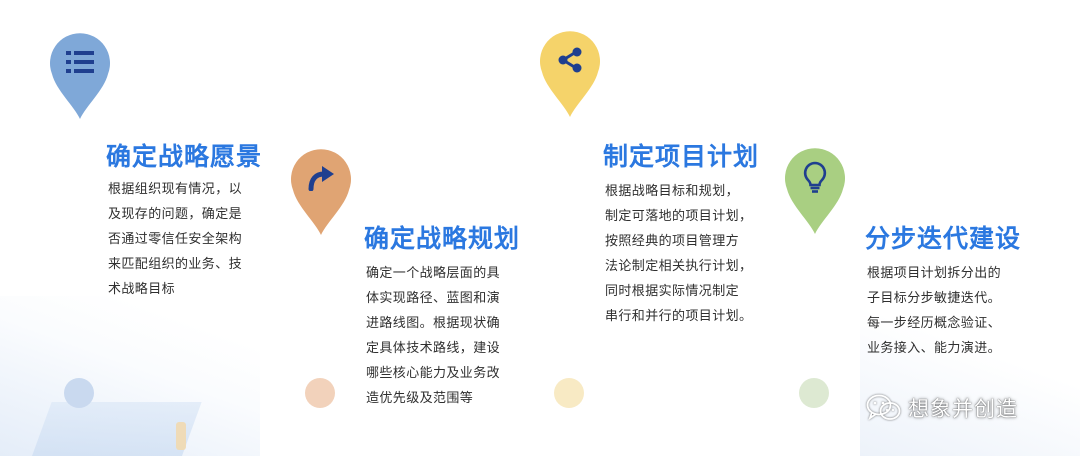 Image resolution: width=1080 pixels, height=456 pixels. Describe the element at coordinates (321, 192) in the screenshot. I see `step-2-pin` at that location.